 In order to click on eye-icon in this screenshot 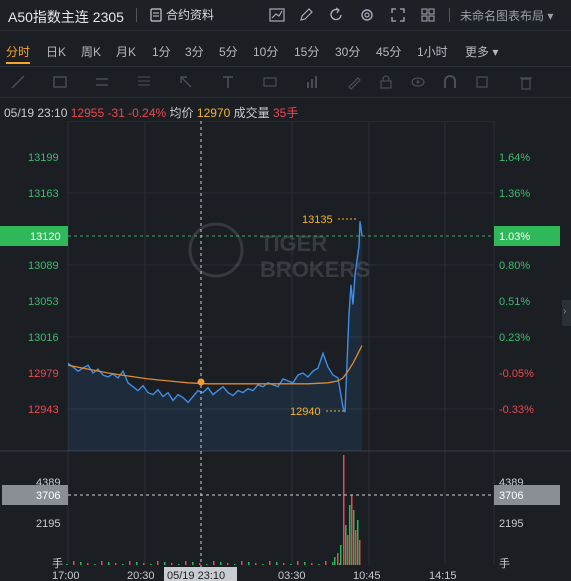, I will do `click(418, 82)`.